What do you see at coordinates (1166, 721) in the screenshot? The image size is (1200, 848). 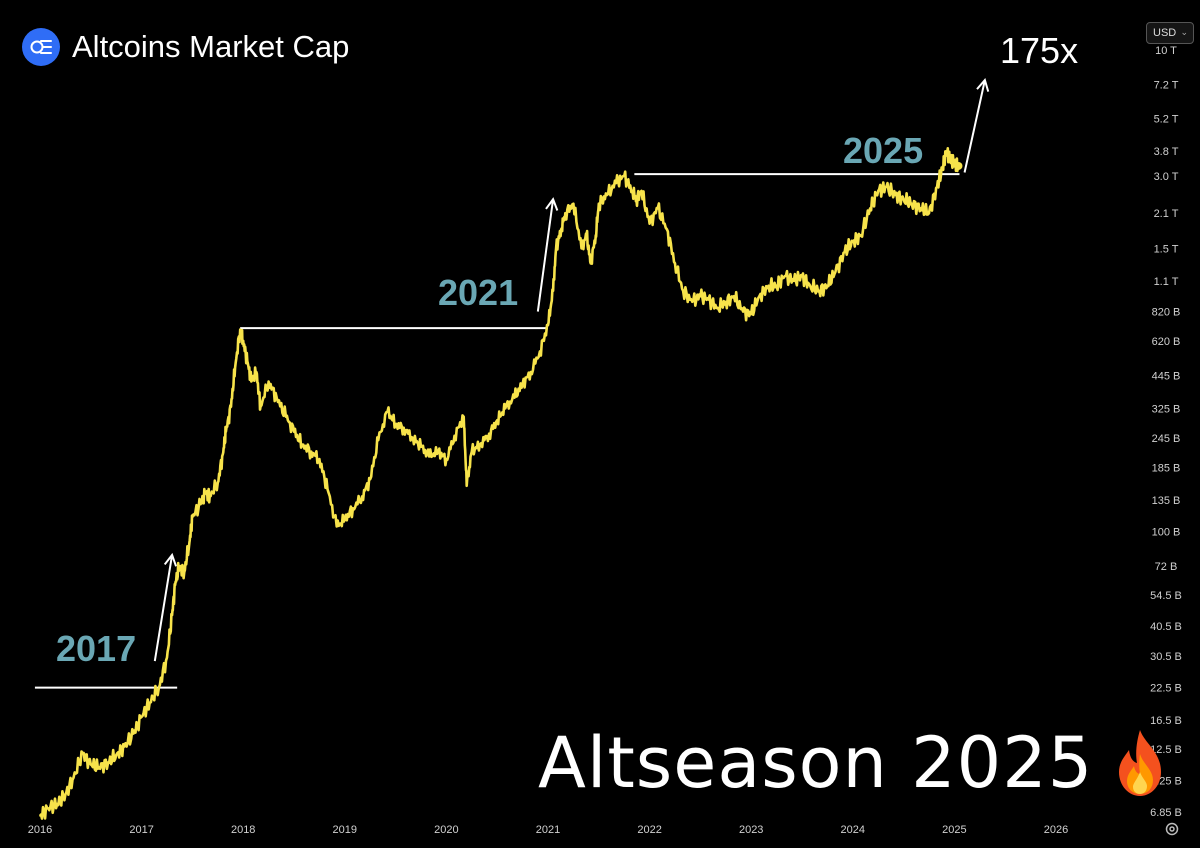 I see `y-tick-label: 16.5 B` at bounding box center [1166, 721].